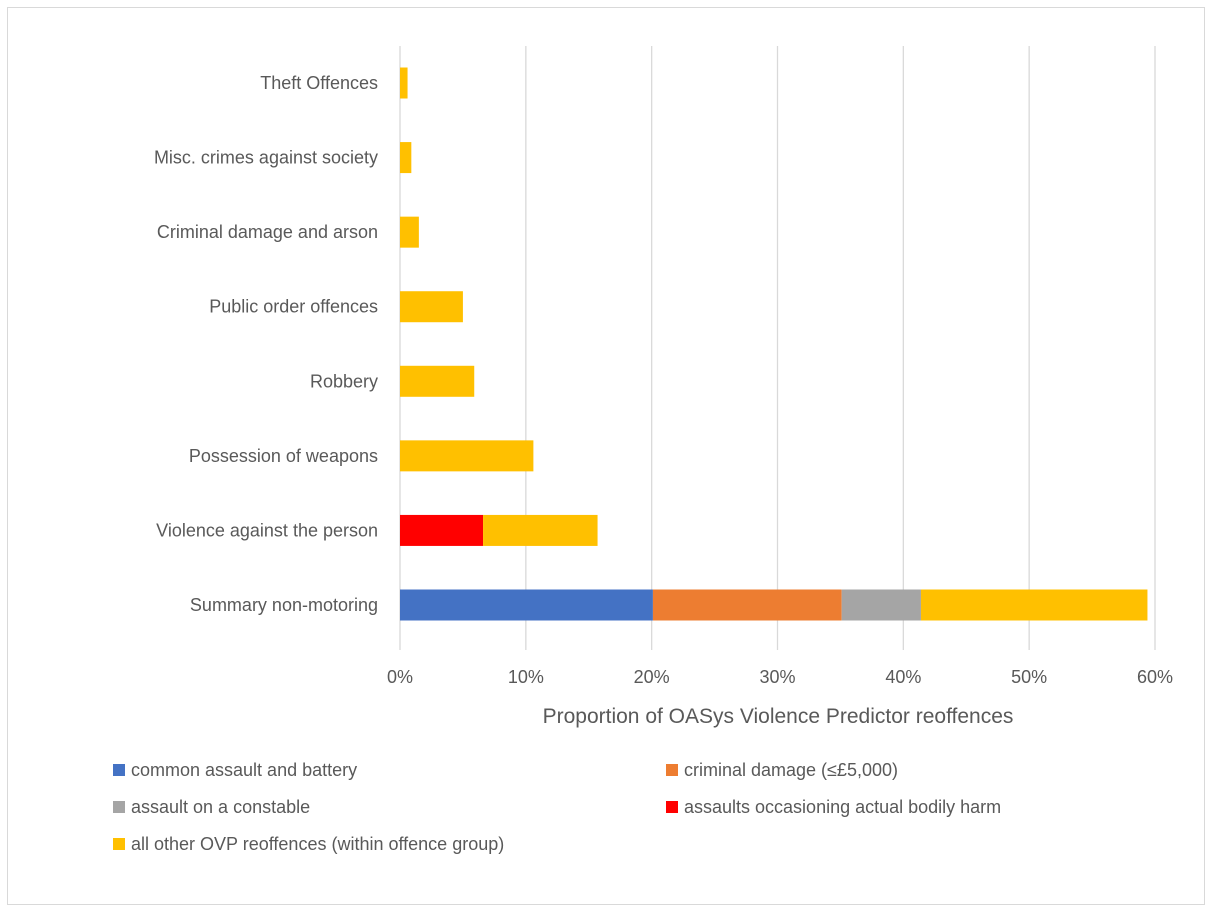 This screenshot has width=1212, height=912. Describe the element at coordinates (283, 456) in the screenshot. I see `category-label: Possession of weapons` at that location.